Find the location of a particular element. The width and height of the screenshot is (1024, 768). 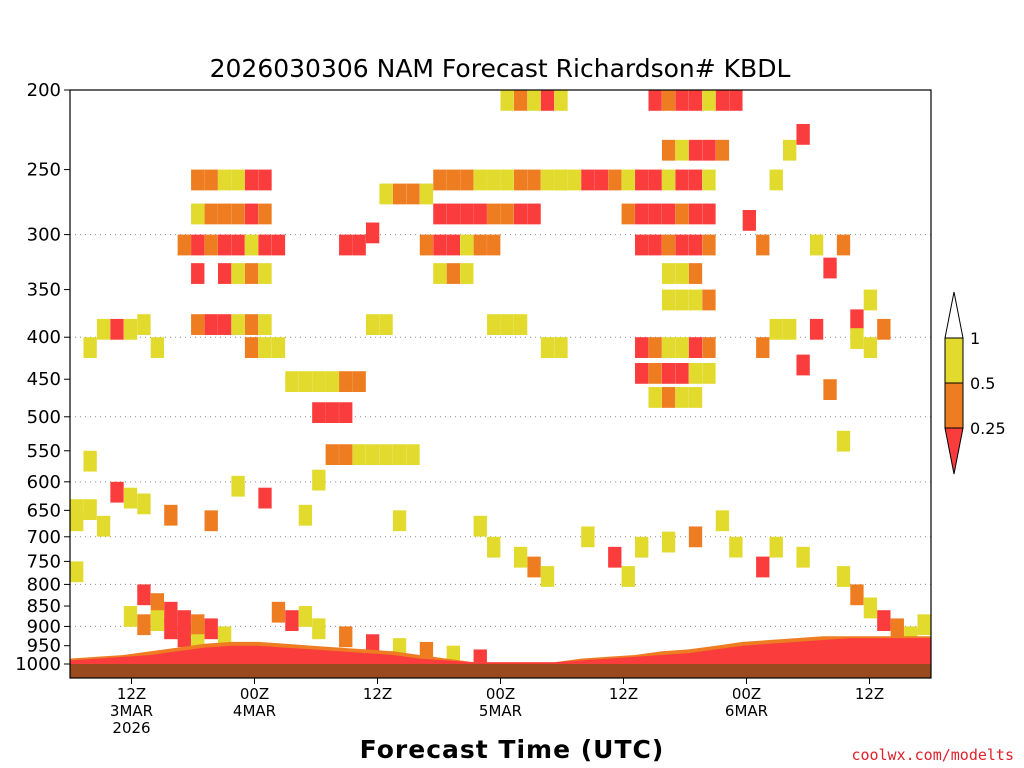

y-tick-label: 400 is located at coordinates (44, 337).